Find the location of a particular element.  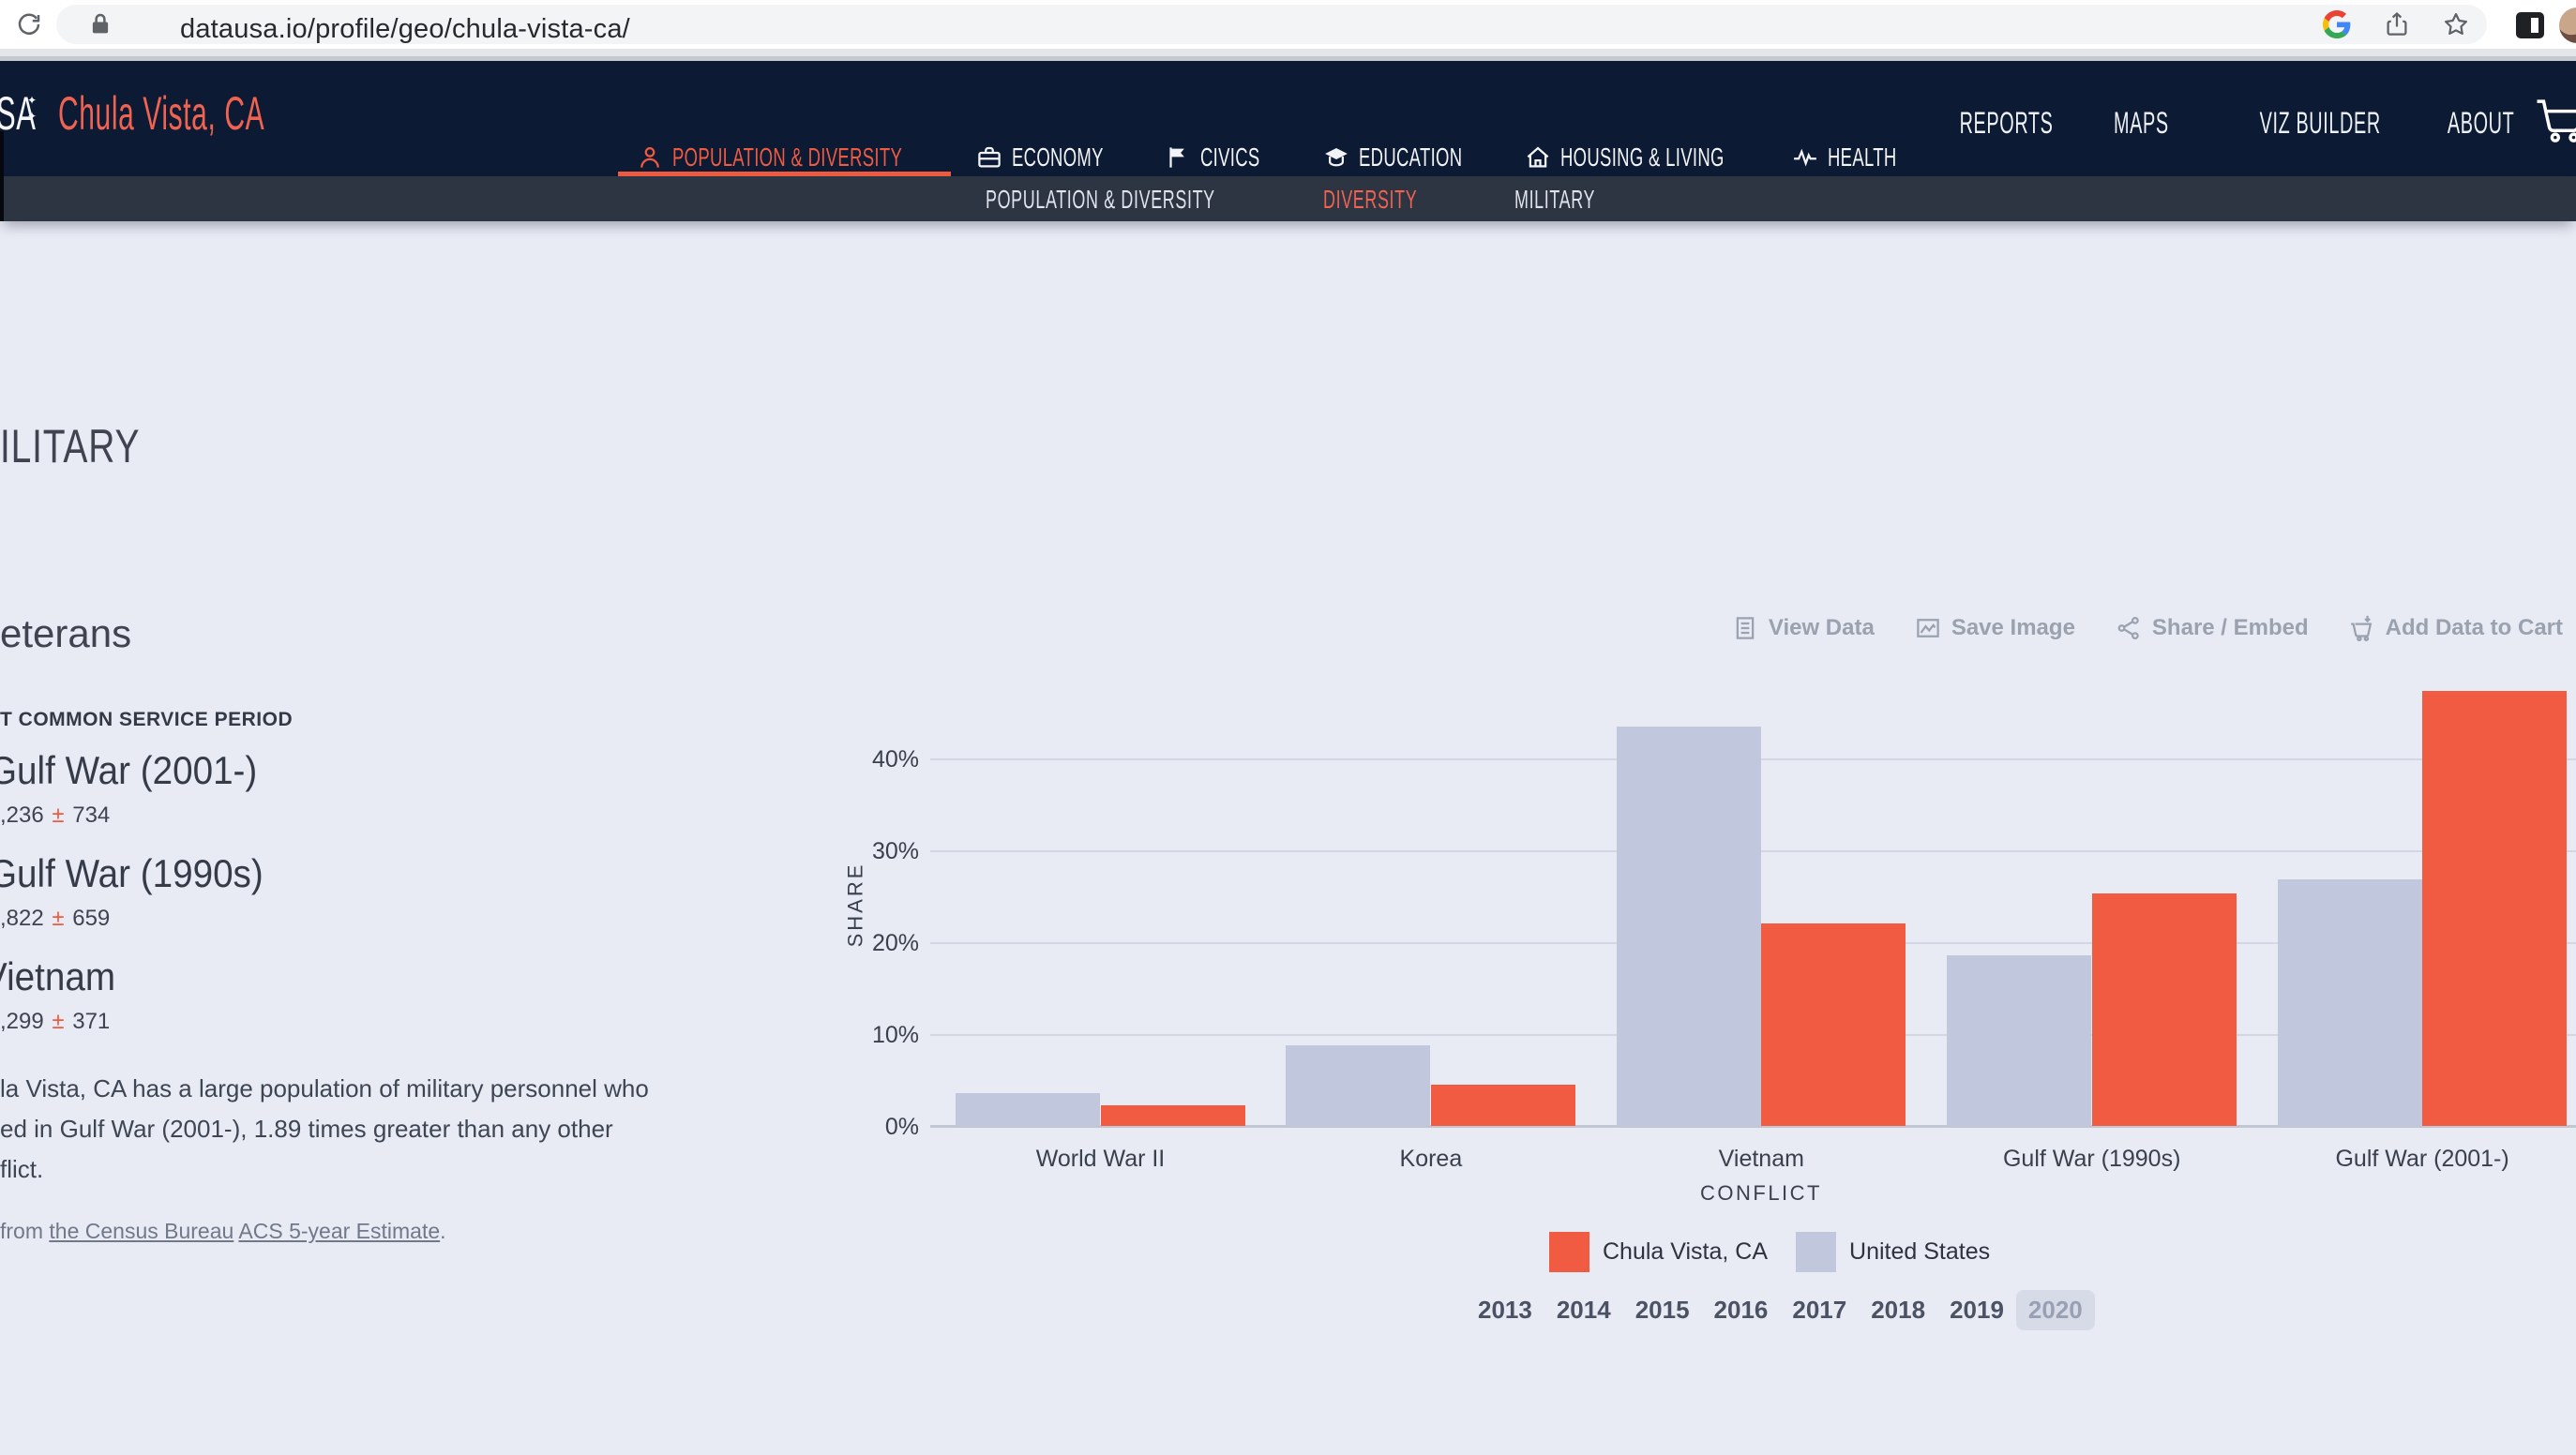

sub-nav-military: MILITARY is located at coordinates (1555, 199).